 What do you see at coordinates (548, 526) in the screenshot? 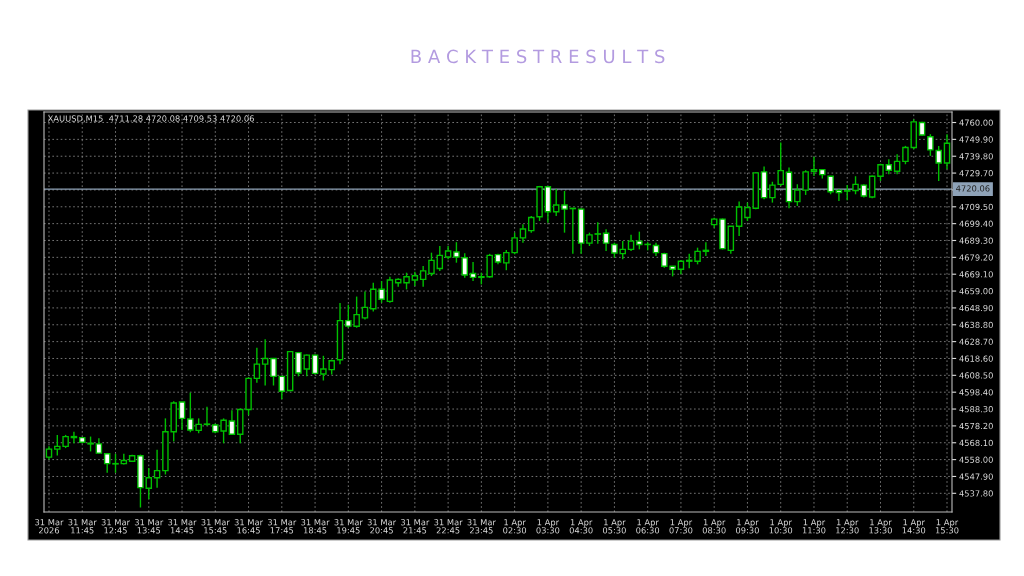
I see `x-tick-label: 1 Apr 03:30` at bounding box center [548, 526].